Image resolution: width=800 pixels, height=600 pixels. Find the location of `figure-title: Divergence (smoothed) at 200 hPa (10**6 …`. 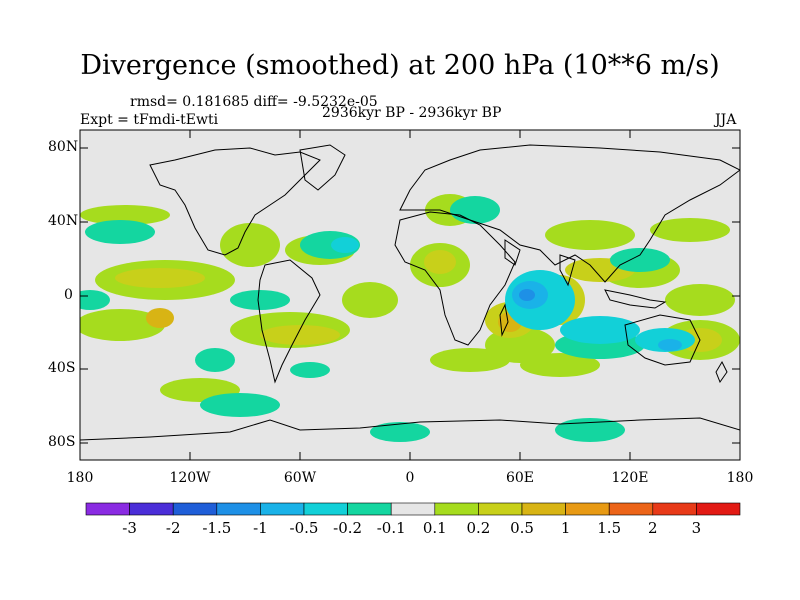

figure-title: Divergence (smoothed) at 200 hPa (10**6 … is located at coordinates (400, 65).